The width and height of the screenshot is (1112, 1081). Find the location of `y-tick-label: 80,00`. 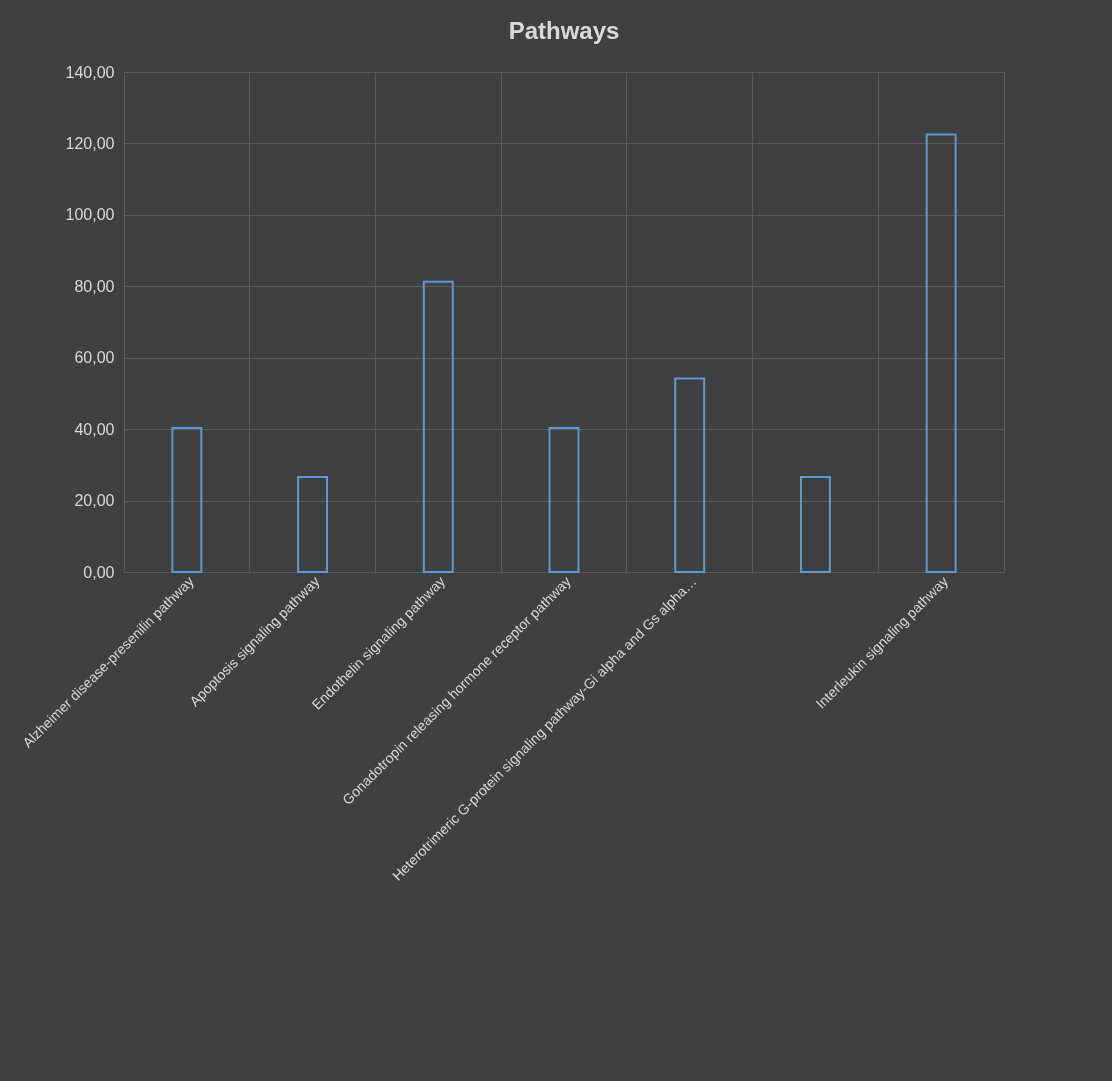

y-tick-label: 80,00 is located at coordinates (94, 286).